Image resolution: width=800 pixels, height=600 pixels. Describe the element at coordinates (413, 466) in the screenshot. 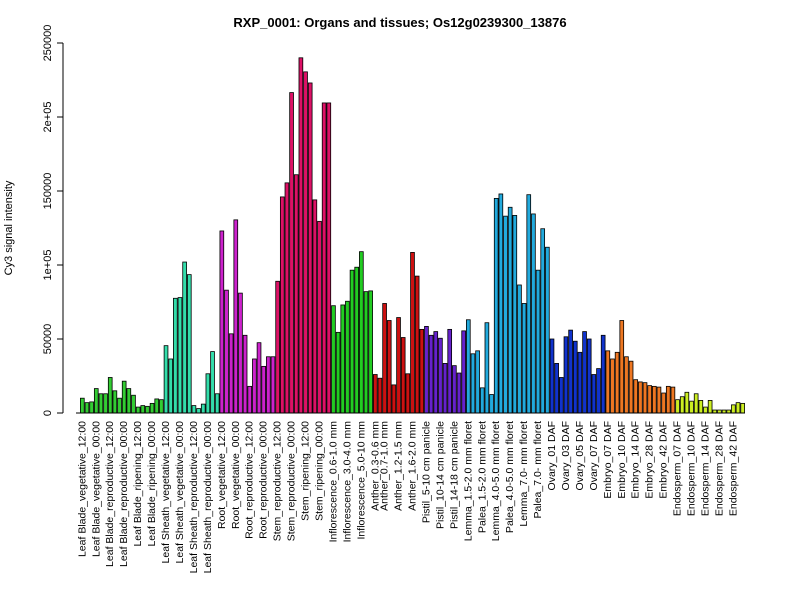

I see `x-tick-label: Anther_1.6-2.0 mm` at that location.